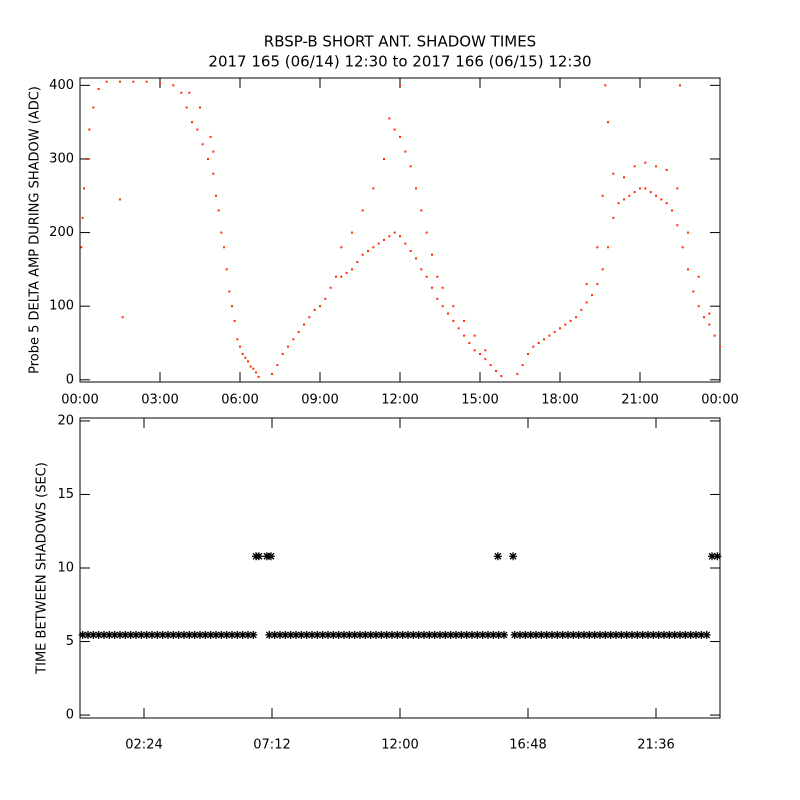 This screenshot has width=800, height=800. I want to click on y-tick-label: 15, so click(65, 494).